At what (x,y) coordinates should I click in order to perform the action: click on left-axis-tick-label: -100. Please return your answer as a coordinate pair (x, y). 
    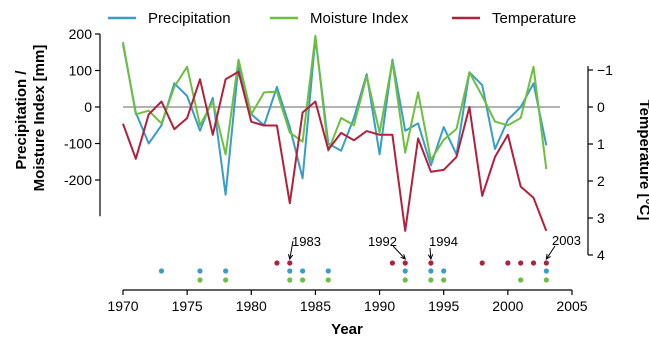
    Looking at the image, I should click on (78, 144).